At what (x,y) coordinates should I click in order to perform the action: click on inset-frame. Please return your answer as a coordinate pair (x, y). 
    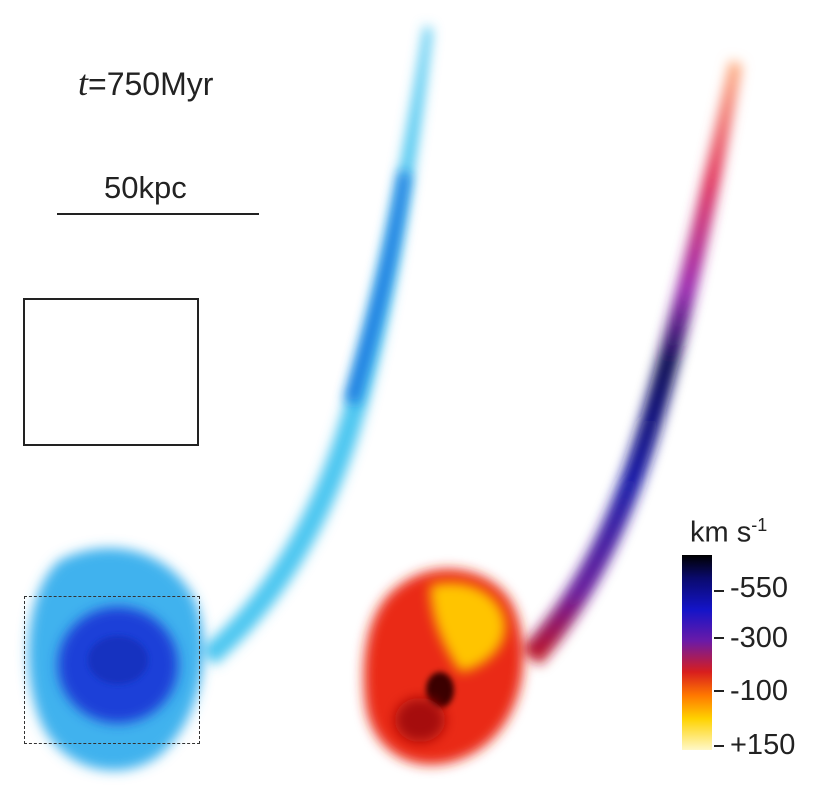
    Looking at the image, I should click on (111, 372).